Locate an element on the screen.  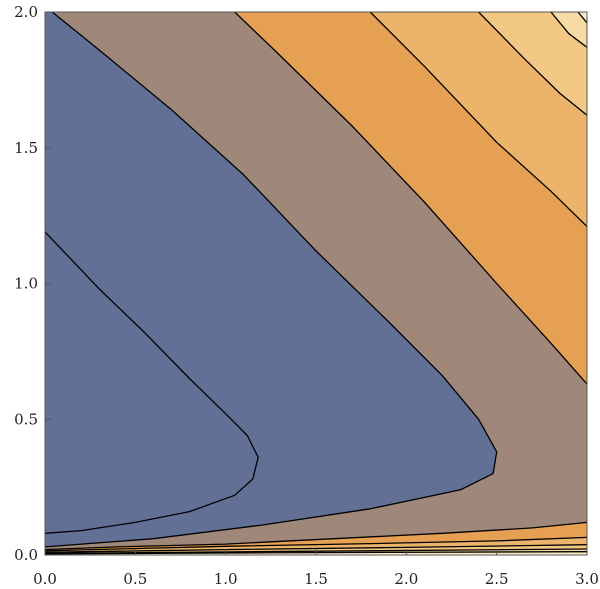
x-tick-label-2: 1.0 is located at coordinates (226, 579).